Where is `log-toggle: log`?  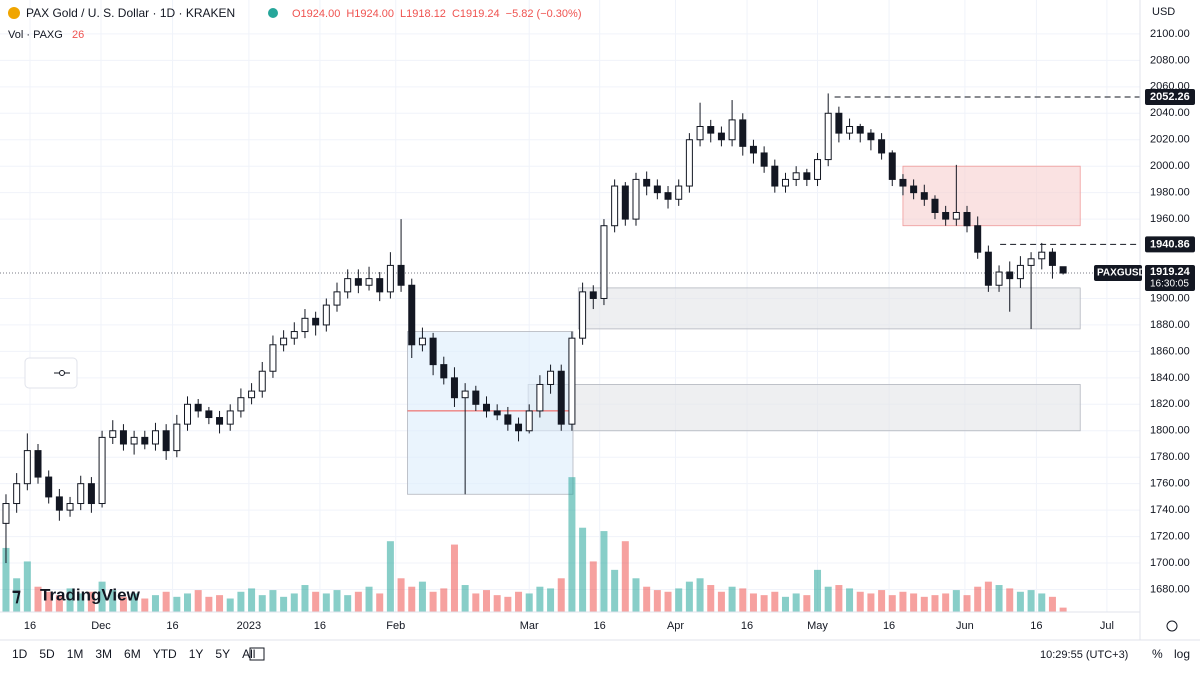
log-toggle: log is located at coordinates (1182, 654).